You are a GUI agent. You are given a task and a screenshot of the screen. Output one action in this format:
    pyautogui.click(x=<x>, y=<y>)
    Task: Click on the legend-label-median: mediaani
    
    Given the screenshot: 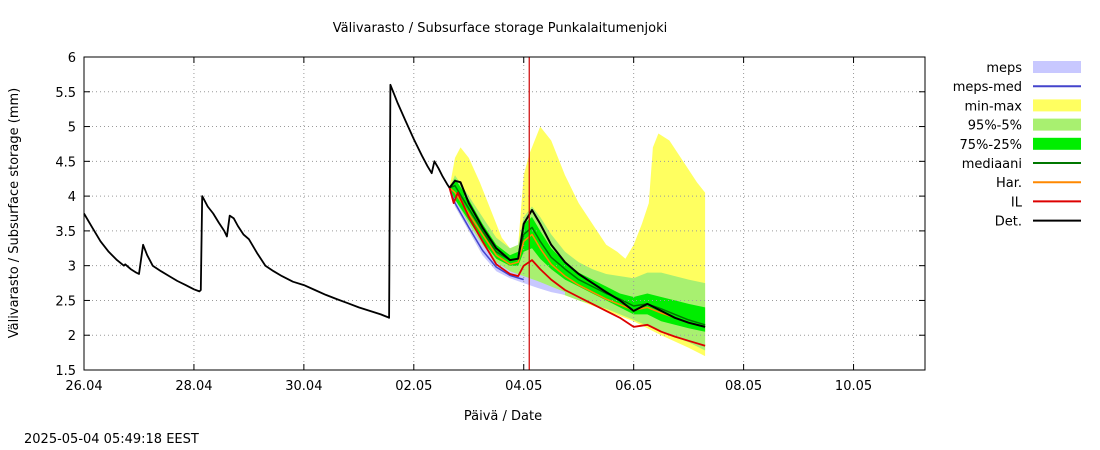 What is the action you would take?
    pyautogui.click(x=992, y=164)
    